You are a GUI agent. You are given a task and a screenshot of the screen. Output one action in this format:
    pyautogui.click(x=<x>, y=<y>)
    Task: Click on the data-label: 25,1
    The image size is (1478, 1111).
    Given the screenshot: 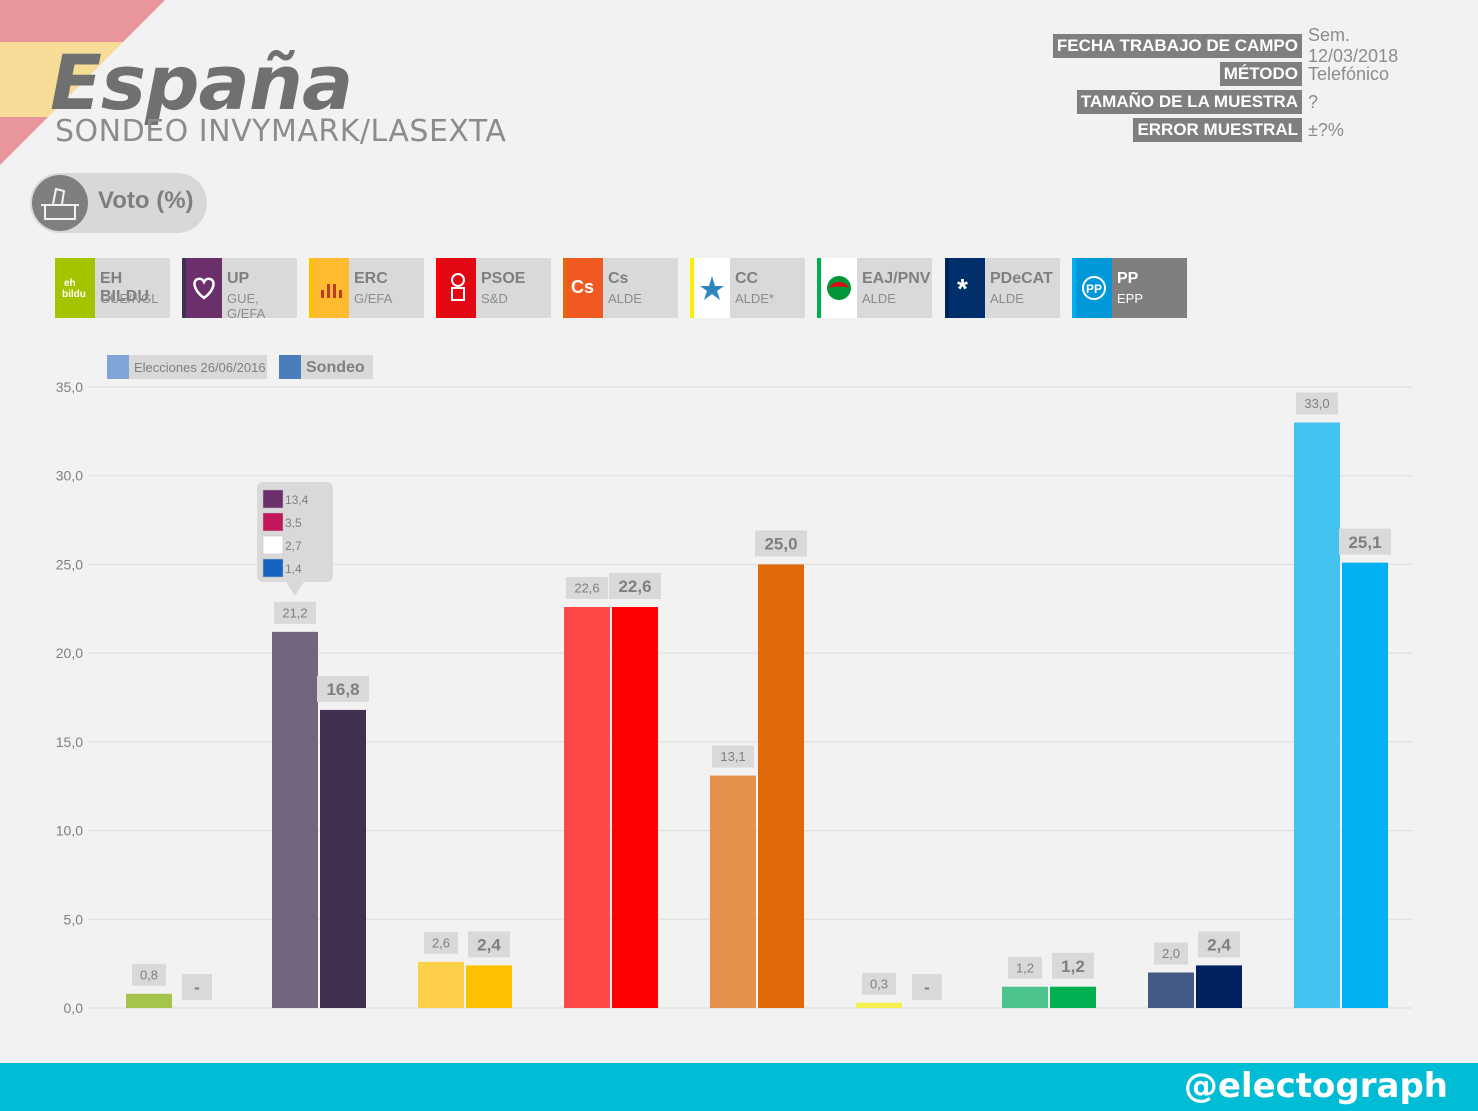 What is the action you would take?
    pyautogui.click(x=1364, y=542)
    